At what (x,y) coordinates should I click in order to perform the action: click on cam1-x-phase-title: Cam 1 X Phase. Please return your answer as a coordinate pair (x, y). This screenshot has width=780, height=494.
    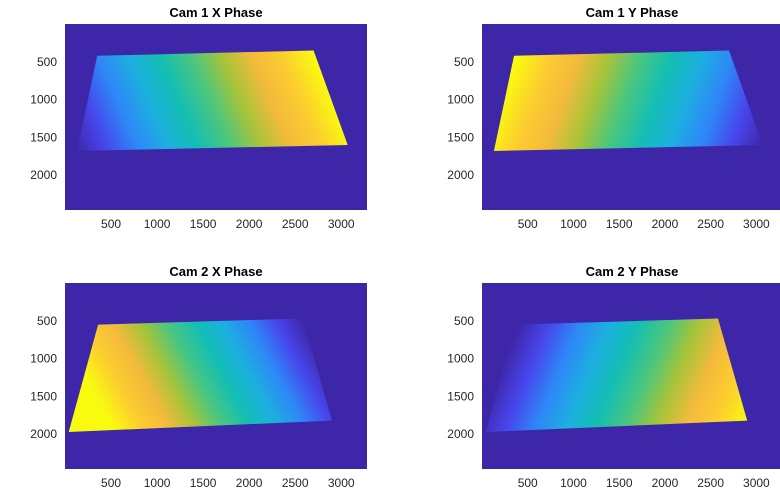
    Looking at the image, I should click on (215, 12).